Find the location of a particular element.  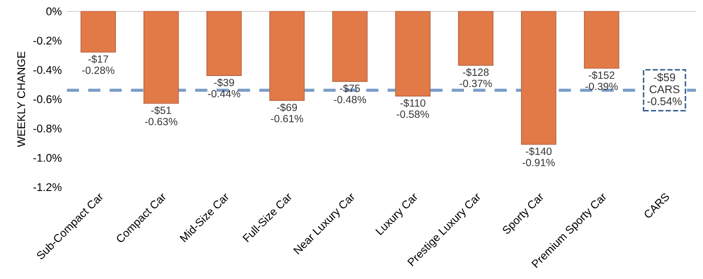

ref-line-label: -$59 CARS -0.54% is located at coordinates (664, 89).